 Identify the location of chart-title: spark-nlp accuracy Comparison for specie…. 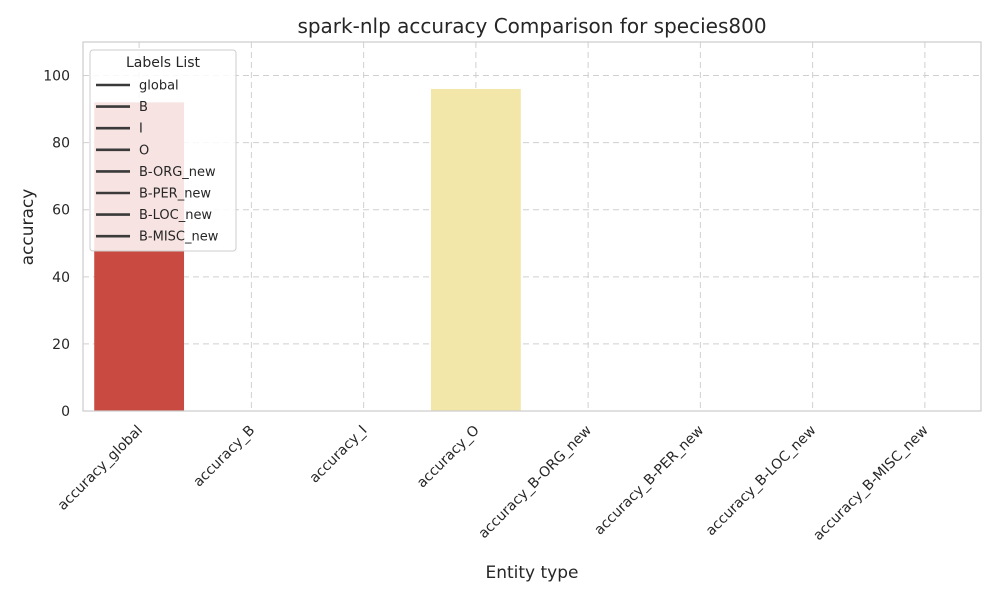
(531, 26).